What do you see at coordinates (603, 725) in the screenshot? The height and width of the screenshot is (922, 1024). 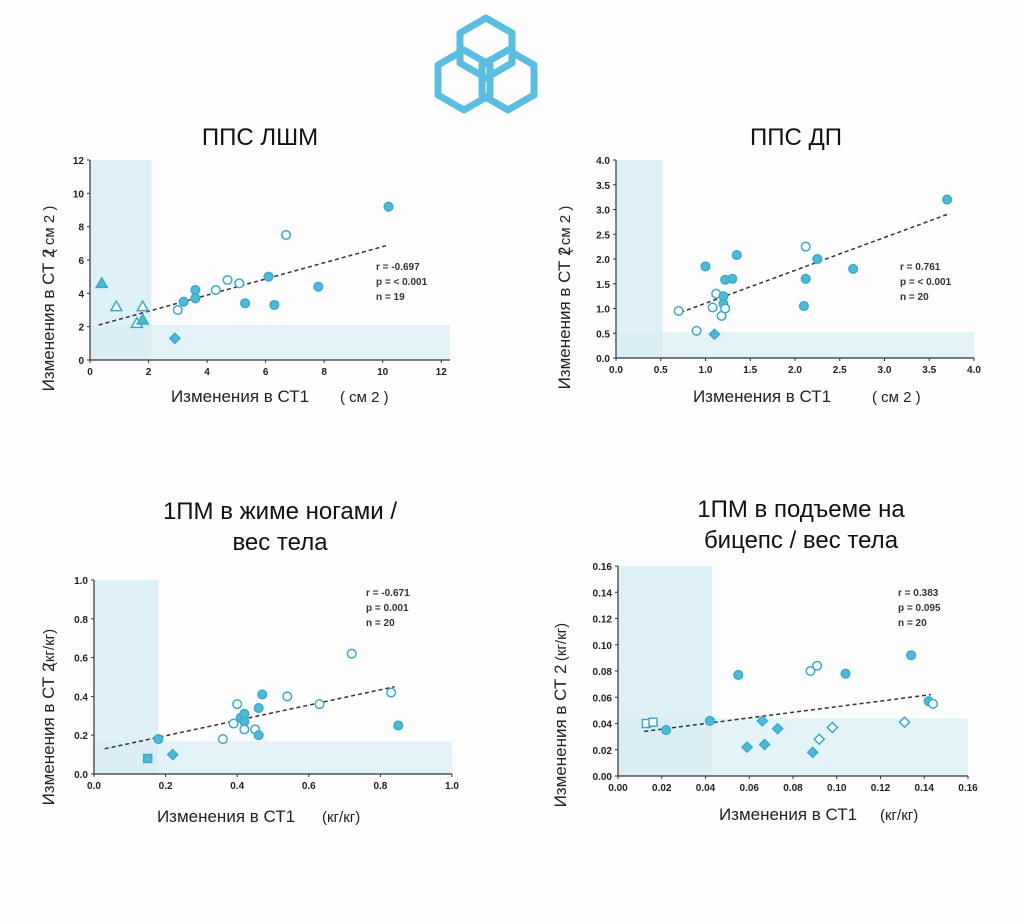 I see `y-tick-label: 0.04` at bounding box center [603, 725].